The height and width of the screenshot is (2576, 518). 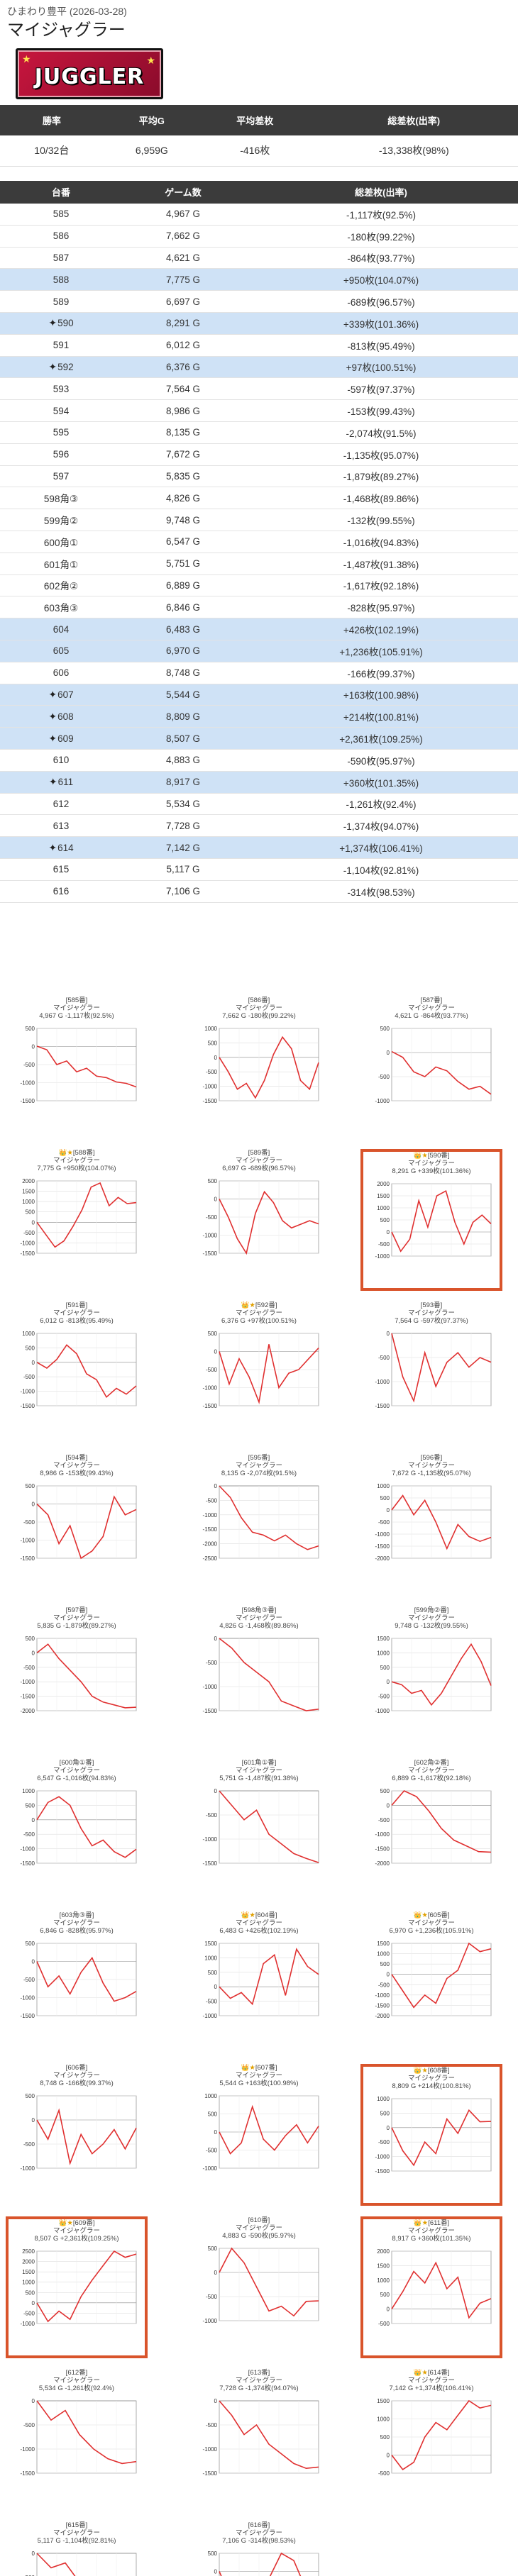 I want to click on table-row: 595 8,135 G -2,074枚(91.5%), so click(x=259, y=433).